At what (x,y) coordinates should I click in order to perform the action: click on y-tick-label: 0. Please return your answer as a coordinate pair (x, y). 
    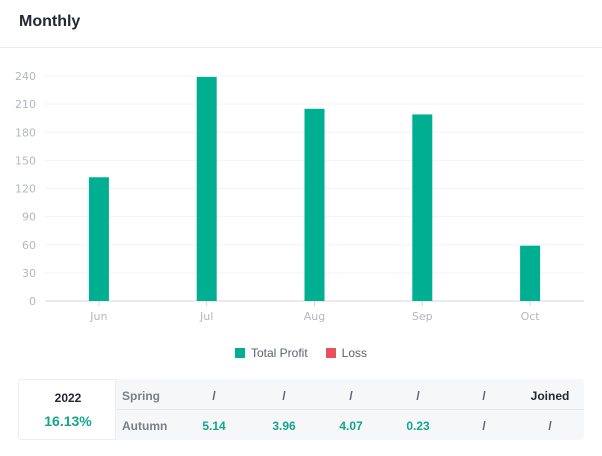
    Looking at the image, I should click on (32, 301).